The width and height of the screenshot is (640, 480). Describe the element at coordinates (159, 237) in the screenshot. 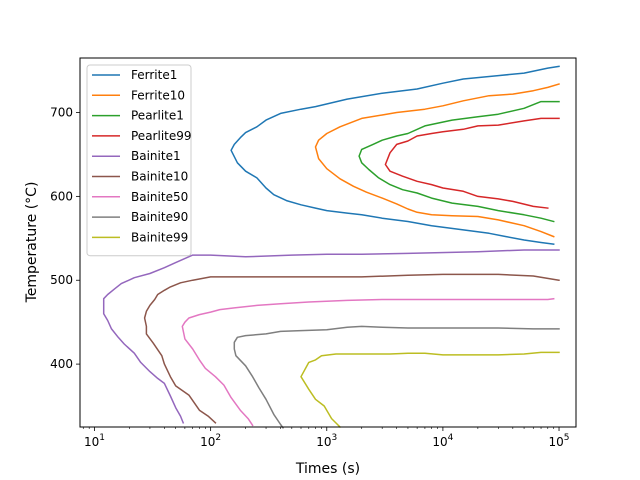

I see `legend-label-bainite99: Bainite99` at that location.